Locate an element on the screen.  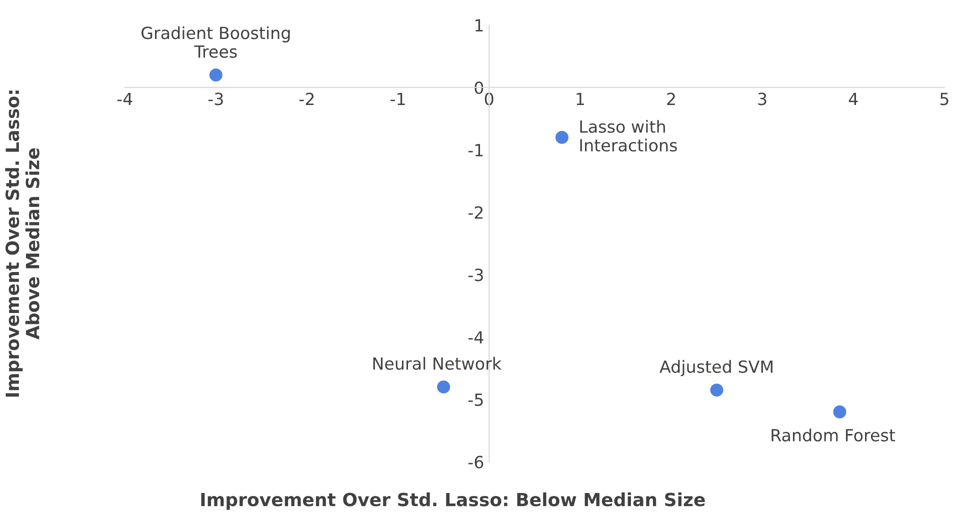
y-tick-label: 1 is located at coordinates (479, 25).